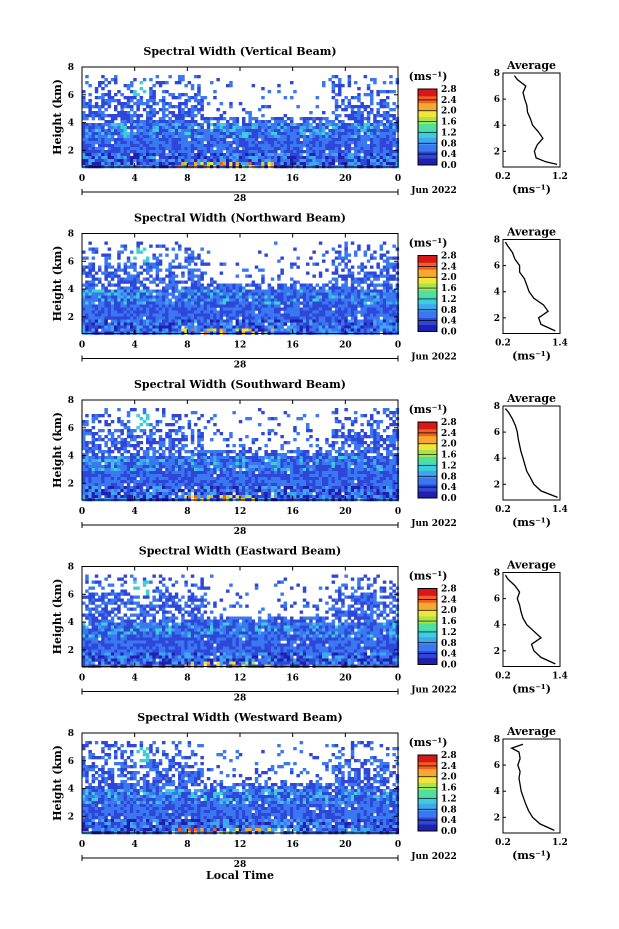 This screenshot has width=619, height=929. I want to click on date-month-label: Jun 2022, so click(433, 524).